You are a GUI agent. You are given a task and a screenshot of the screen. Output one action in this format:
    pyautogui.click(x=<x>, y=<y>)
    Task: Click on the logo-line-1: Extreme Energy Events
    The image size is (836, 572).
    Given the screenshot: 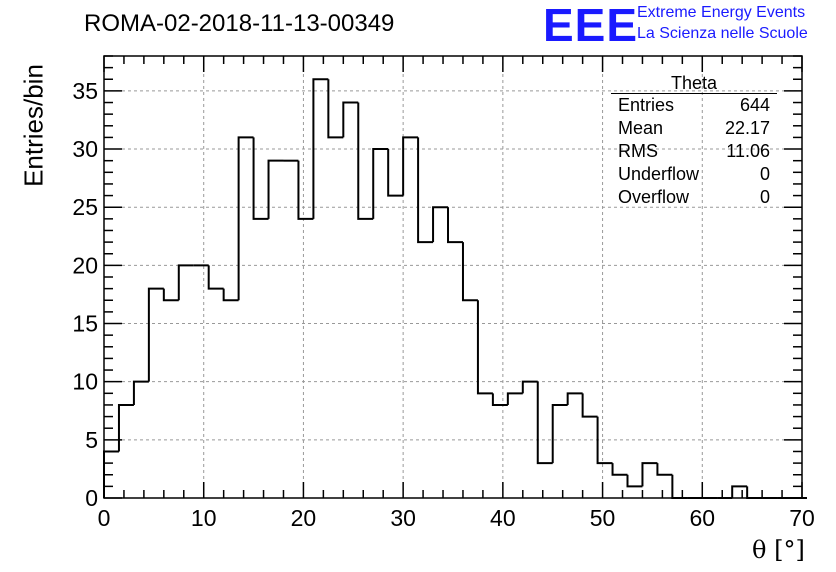 What is the action you would take?
    pyautogui.click(x=721, y=12)
    